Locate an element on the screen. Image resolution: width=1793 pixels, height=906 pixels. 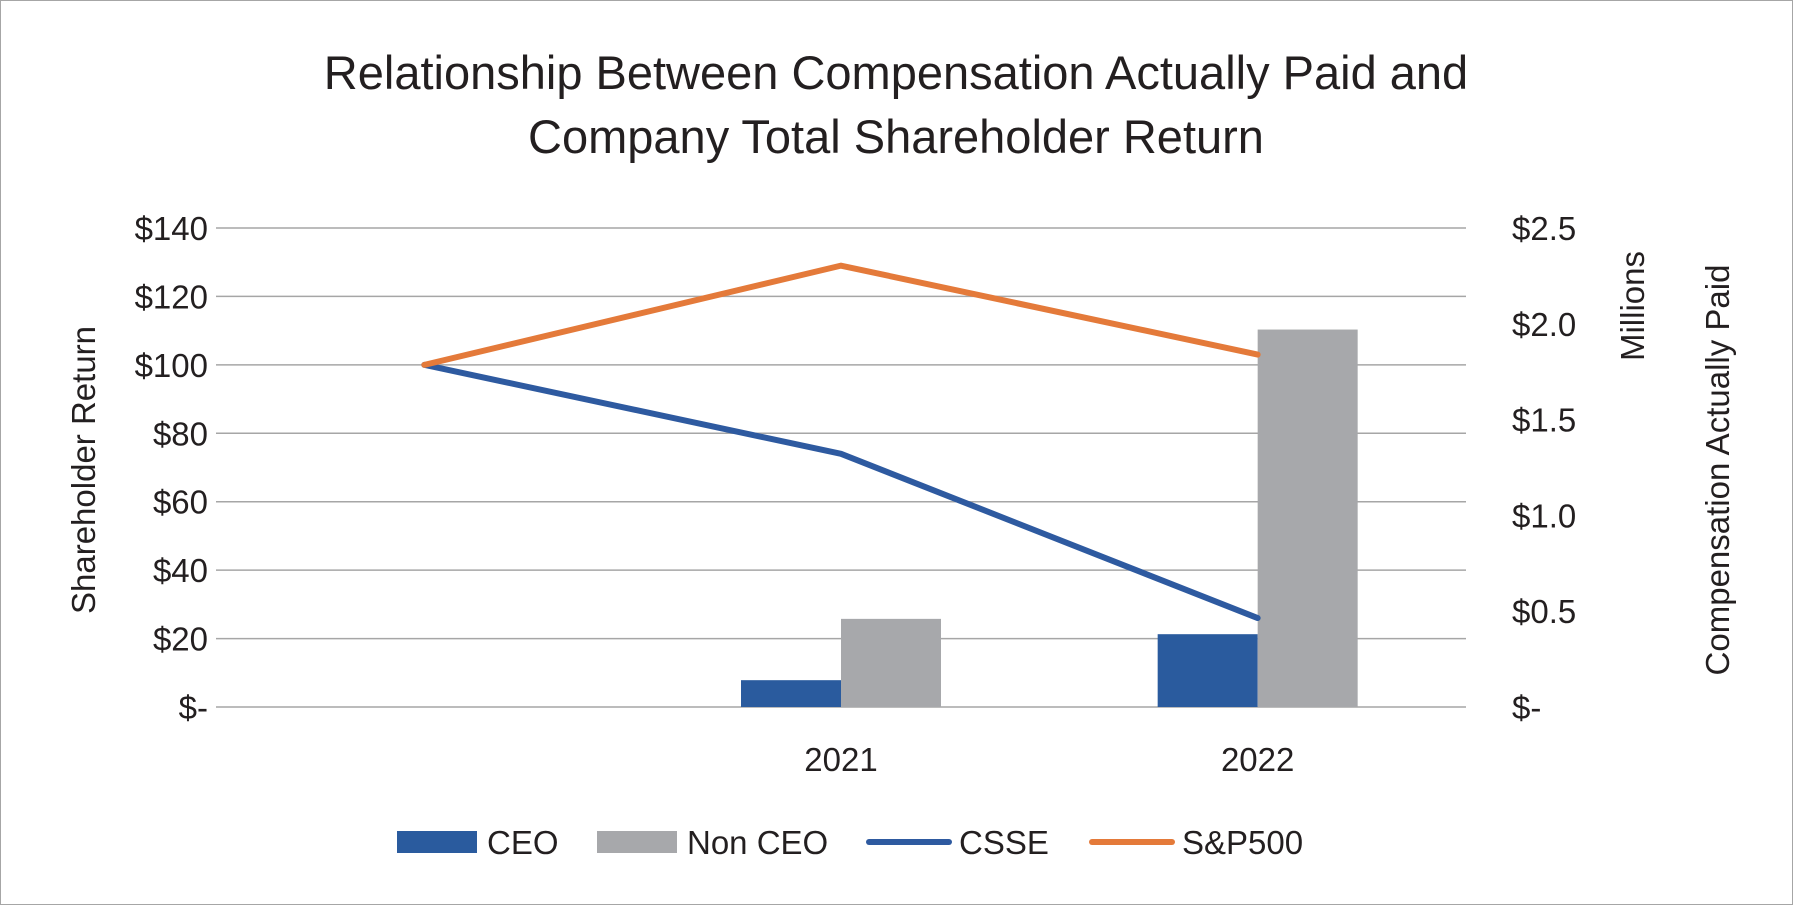
bar-series is located at coordinates (1049, 518).